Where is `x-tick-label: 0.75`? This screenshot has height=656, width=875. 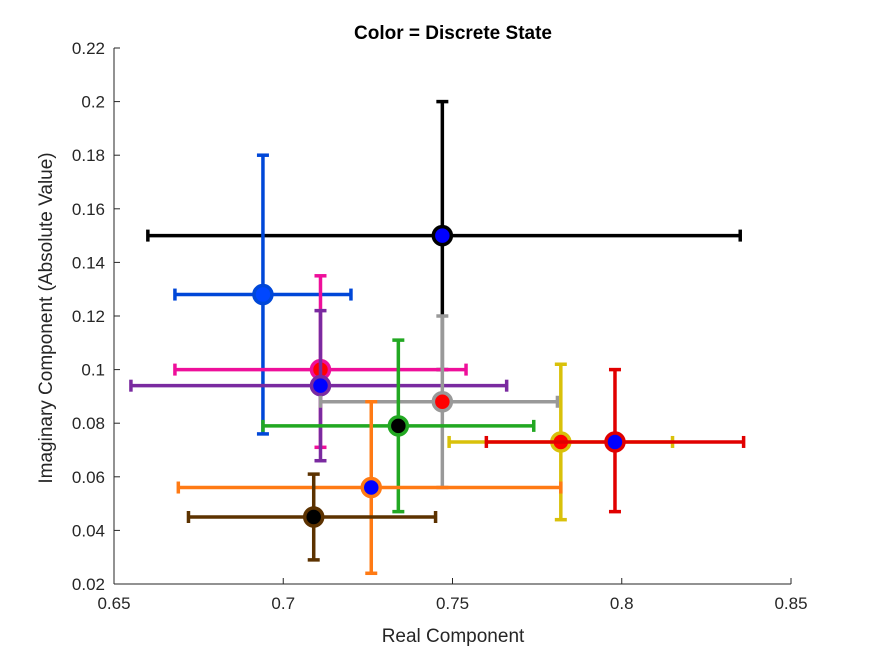
x-tick-label: 0.75 is located at coordinates (452, 603).